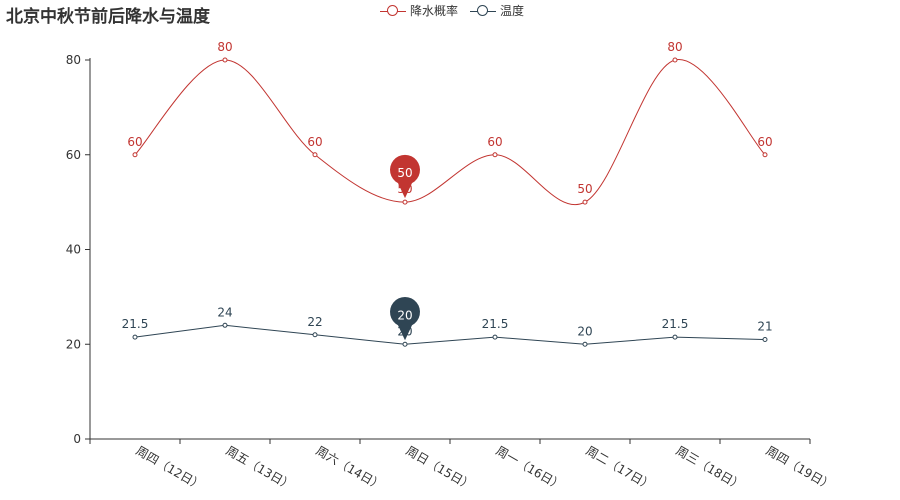 This screenshot has height=500, width=900. What do you see at coordinates (800, 468) in the screenshot?
I see `x-tick-label: 周四（19日）` at bounding box center [800, 468].